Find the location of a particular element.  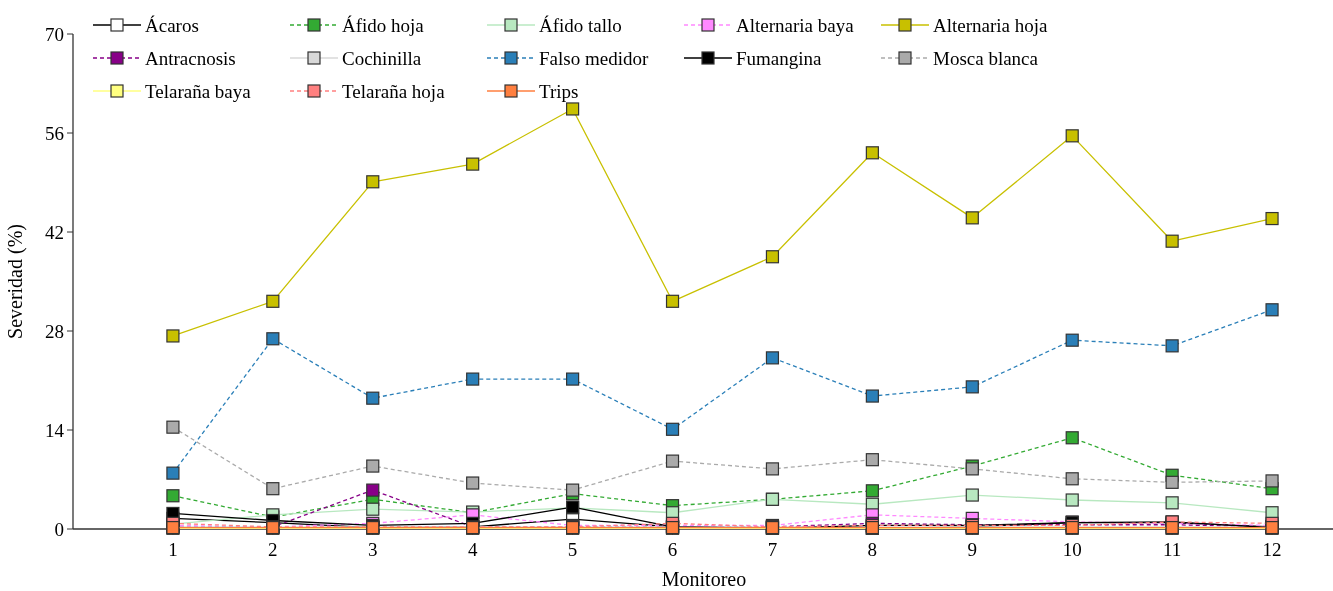

legend-label: Fumangina is located at coordinates (779, 58).